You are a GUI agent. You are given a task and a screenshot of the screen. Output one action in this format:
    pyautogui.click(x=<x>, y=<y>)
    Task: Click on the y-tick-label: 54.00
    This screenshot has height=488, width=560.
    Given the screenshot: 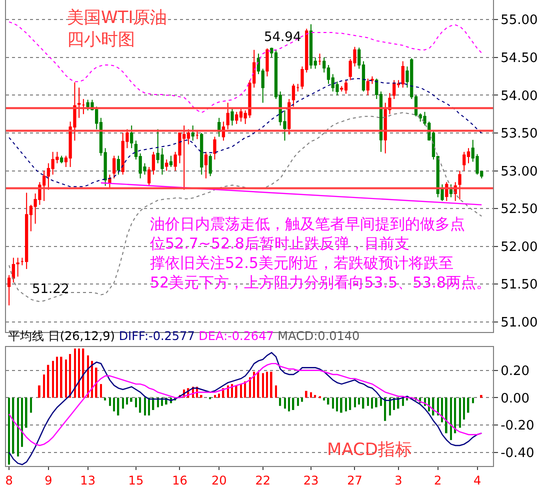 What is the action you would take?
    pyautogui.click(x=519, y=96)
    